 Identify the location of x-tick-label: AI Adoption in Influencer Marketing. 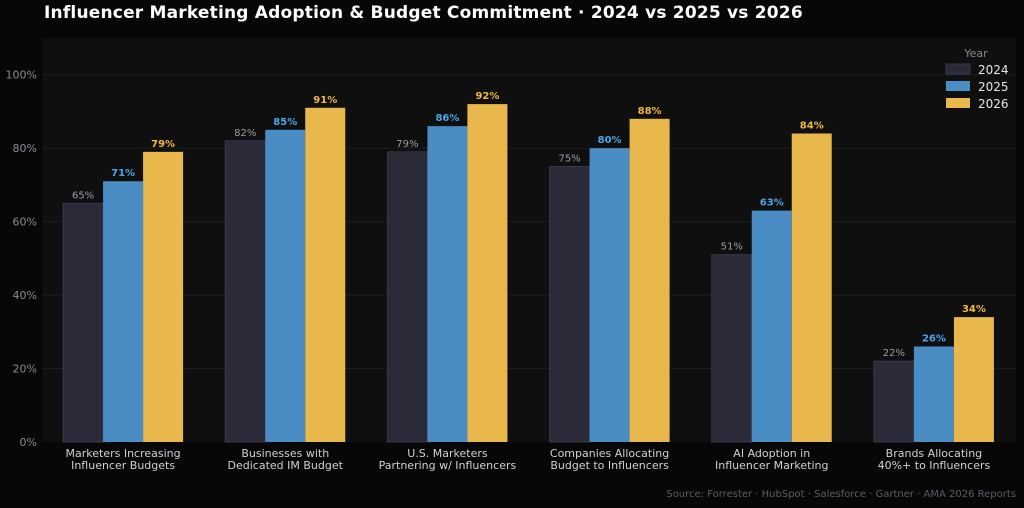
(772, 459).